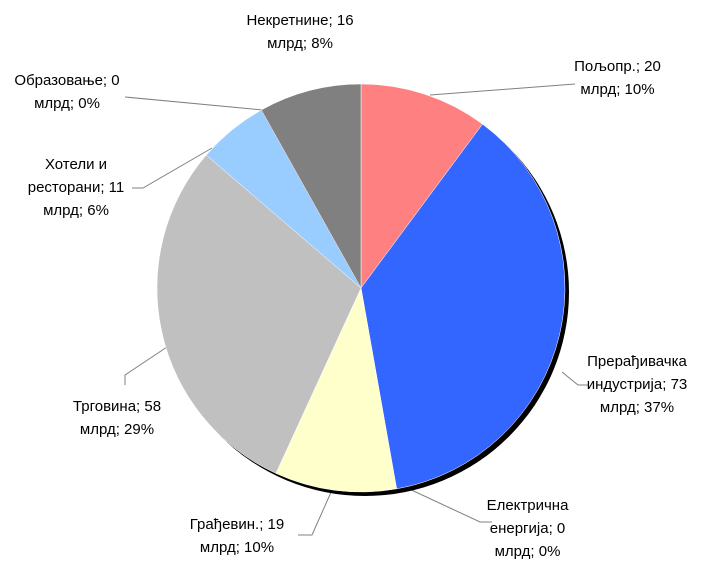 The image size is (710, 570). What do you see at coordinates (300, 32) in the screenshot?
I see `slice-label: Некретнине; 16 млрд; 8%` at bounding box center [300, 32].